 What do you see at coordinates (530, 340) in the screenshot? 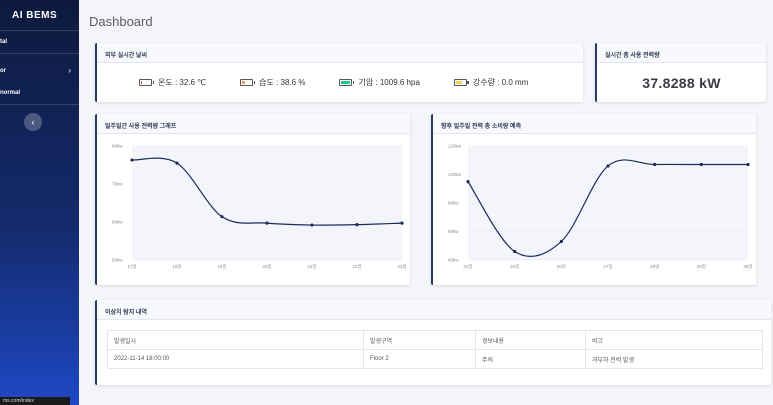
I see `column-header: 경보내용` at bounding box center [530, 340].